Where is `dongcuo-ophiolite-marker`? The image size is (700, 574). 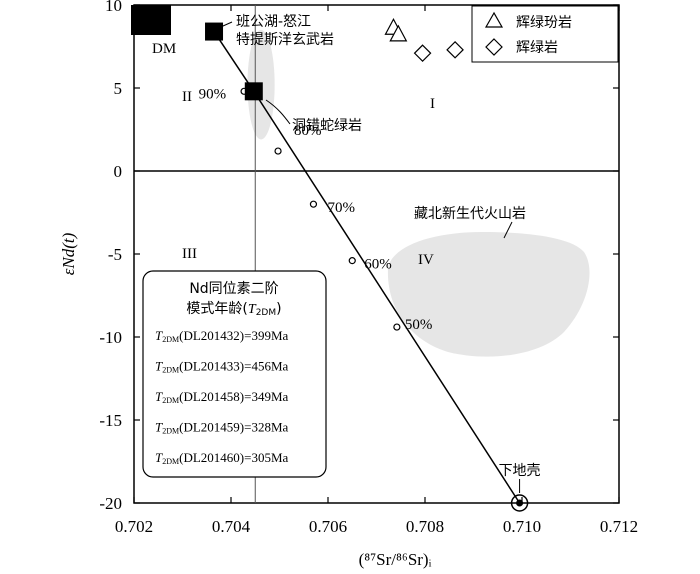
dongcuo-ophiolite-marker is located at coordinates (253, 91).